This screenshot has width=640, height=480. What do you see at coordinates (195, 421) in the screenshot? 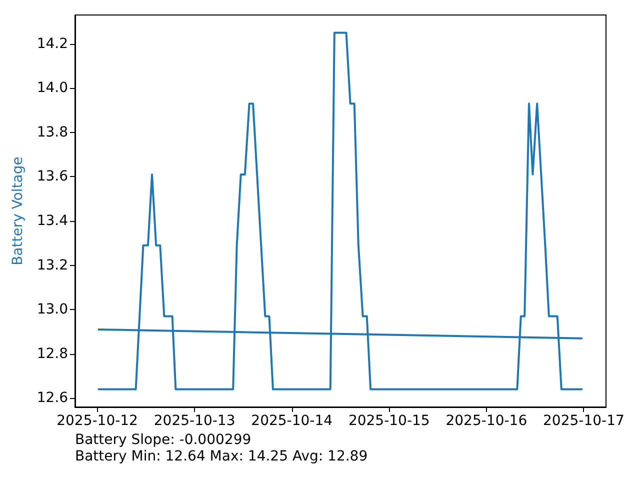
I see `x-tick-label: 2025-10-13` at bounding box center [195, 421].